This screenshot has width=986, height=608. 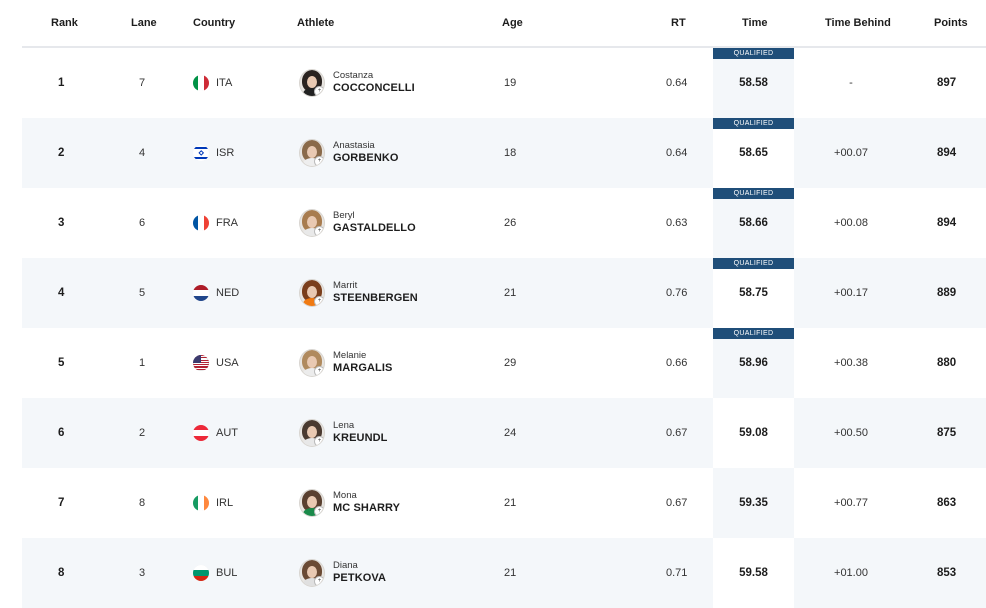 What do you see at coordinates (677, 363) in the screenshot?
I see `reaction-time-value: 0.66` at bounding box center [677, 363].